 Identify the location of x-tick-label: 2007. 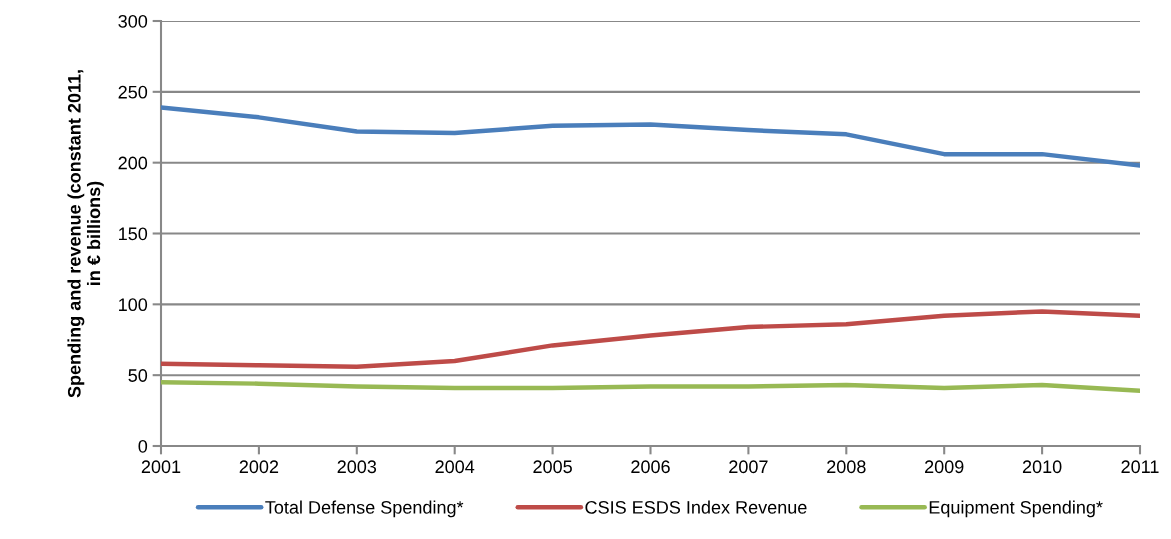
(748, 467).